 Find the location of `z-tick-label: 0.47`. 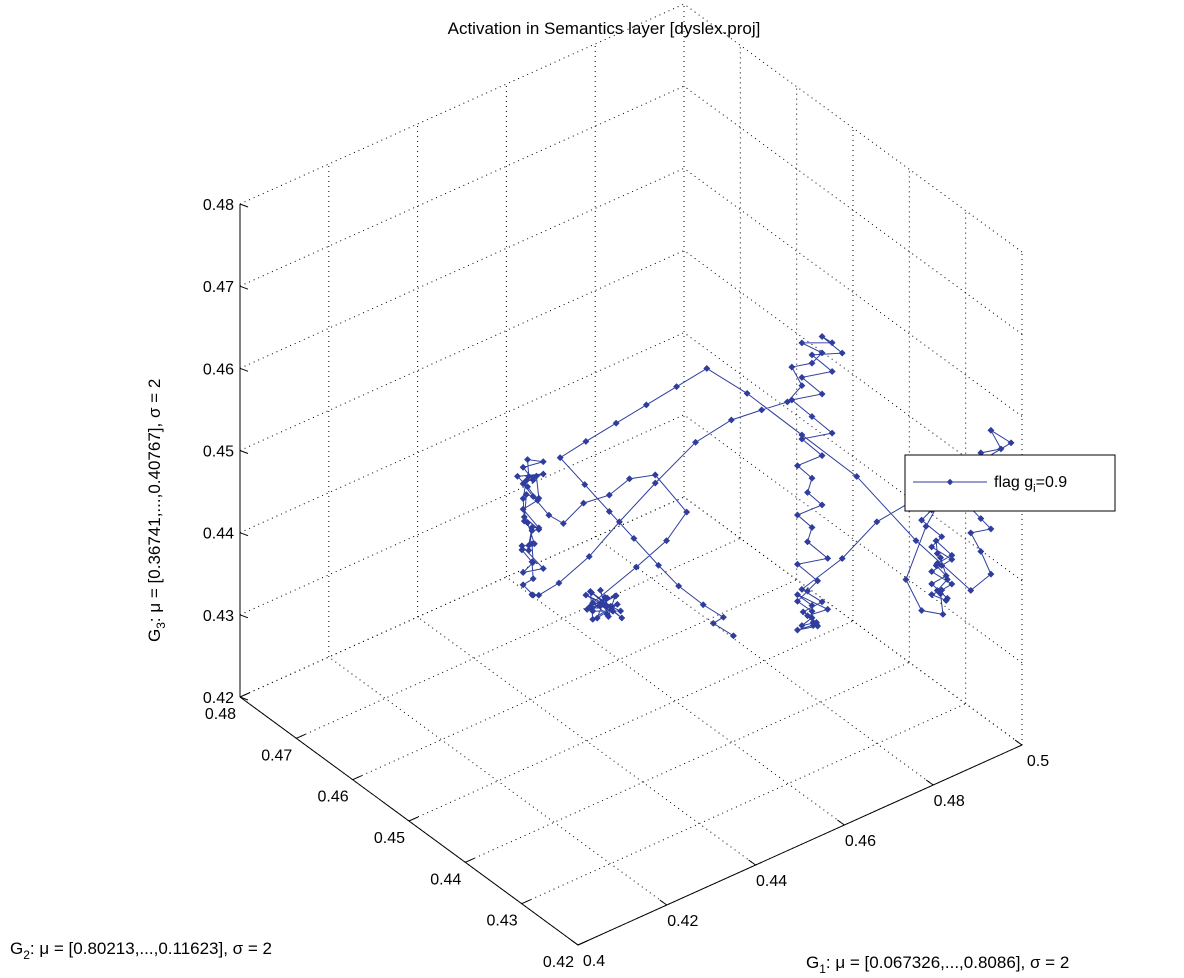

z-tick-label: 0.47 is located at coordinates (218, 287).